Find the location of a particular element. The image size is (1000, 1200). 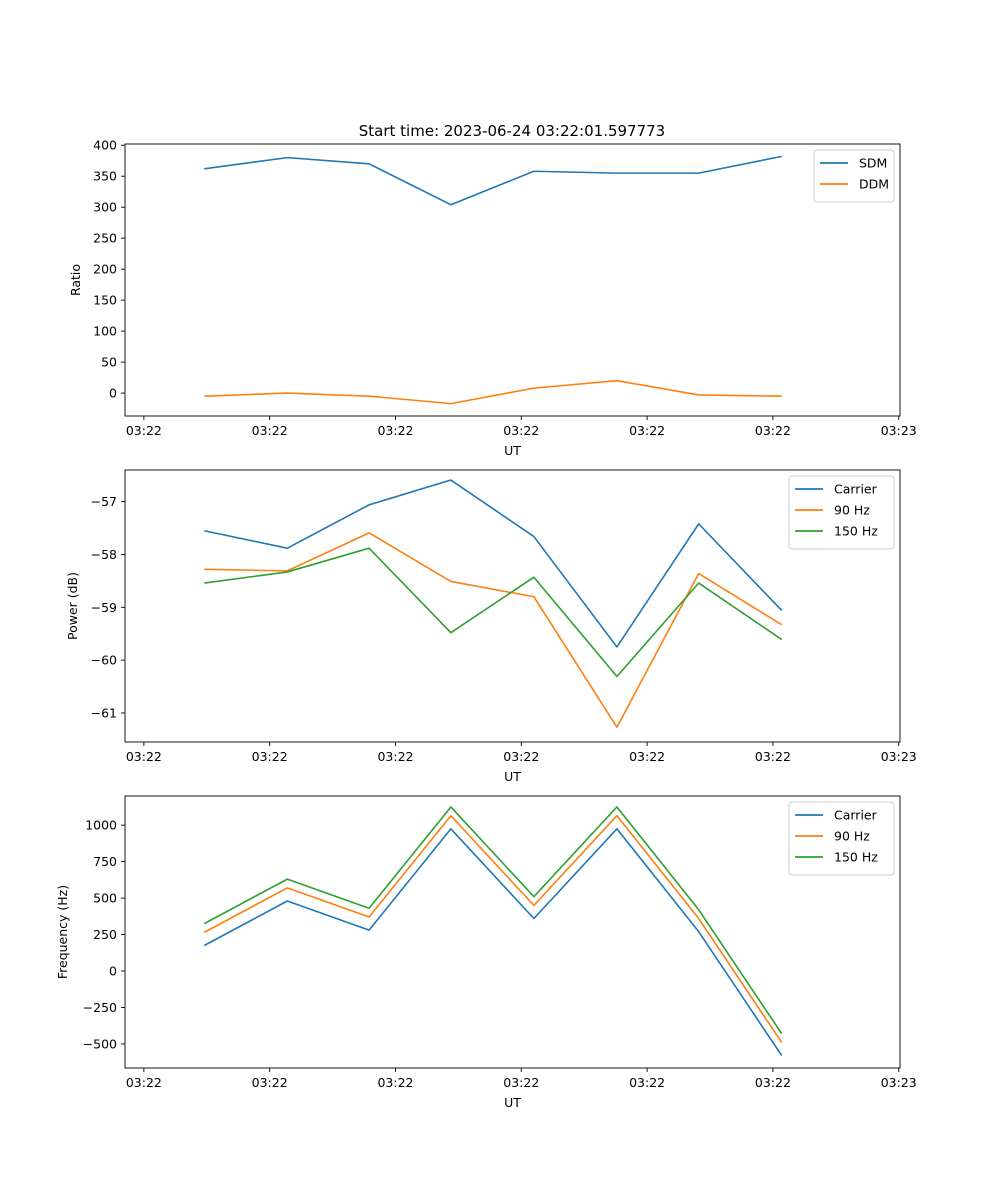

y-tick-label: 1000 is located at coordinates (101, 825).